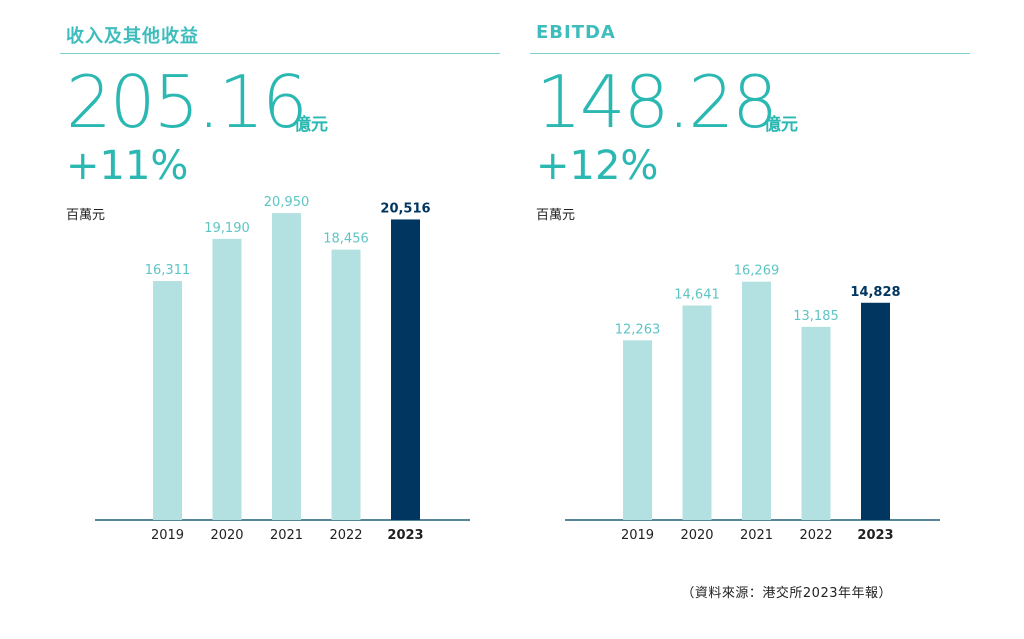 Image resolution: width=1024 pixels, height=639 pixels. What do you see at coordinates (786, 593) in the screenshot?
I see `source-note: （資料來源：港交所2023年年報）` at bounding box center [786, 593].